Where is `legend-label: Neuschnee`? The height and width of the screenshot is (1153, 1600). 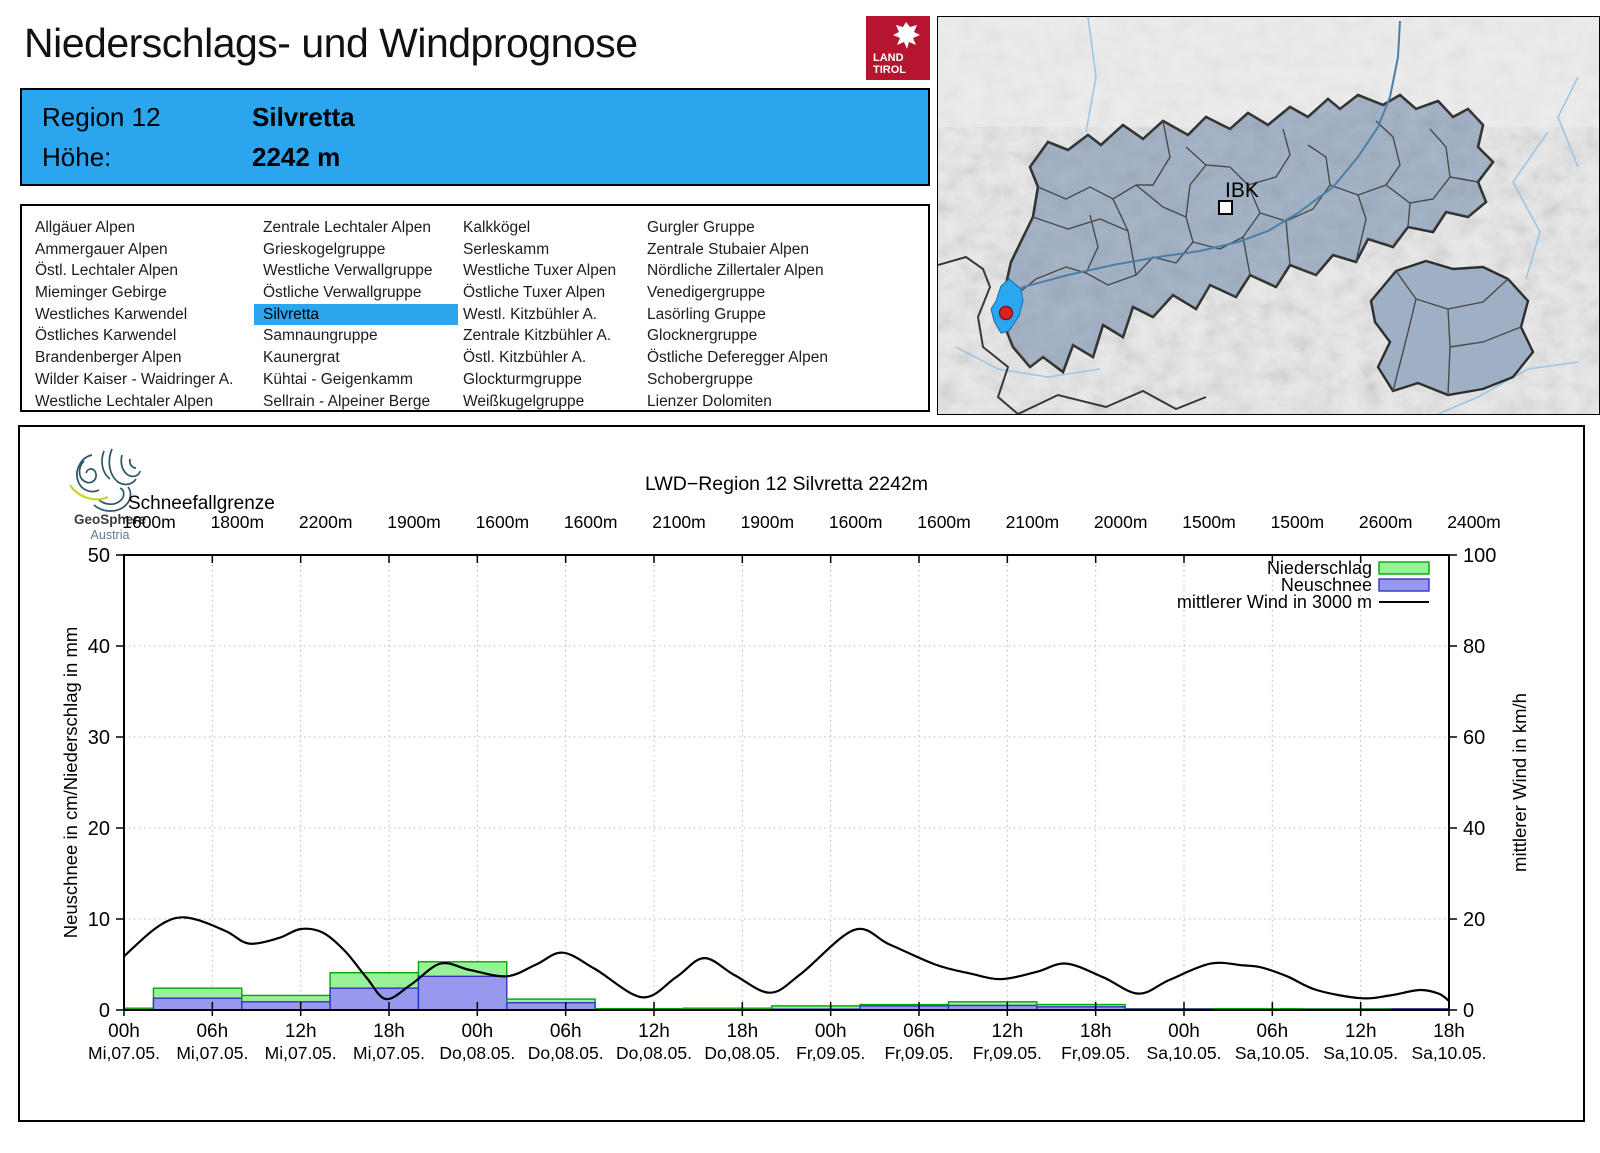
legend-label: Neuschnee is located at coordinates (1326, 585).